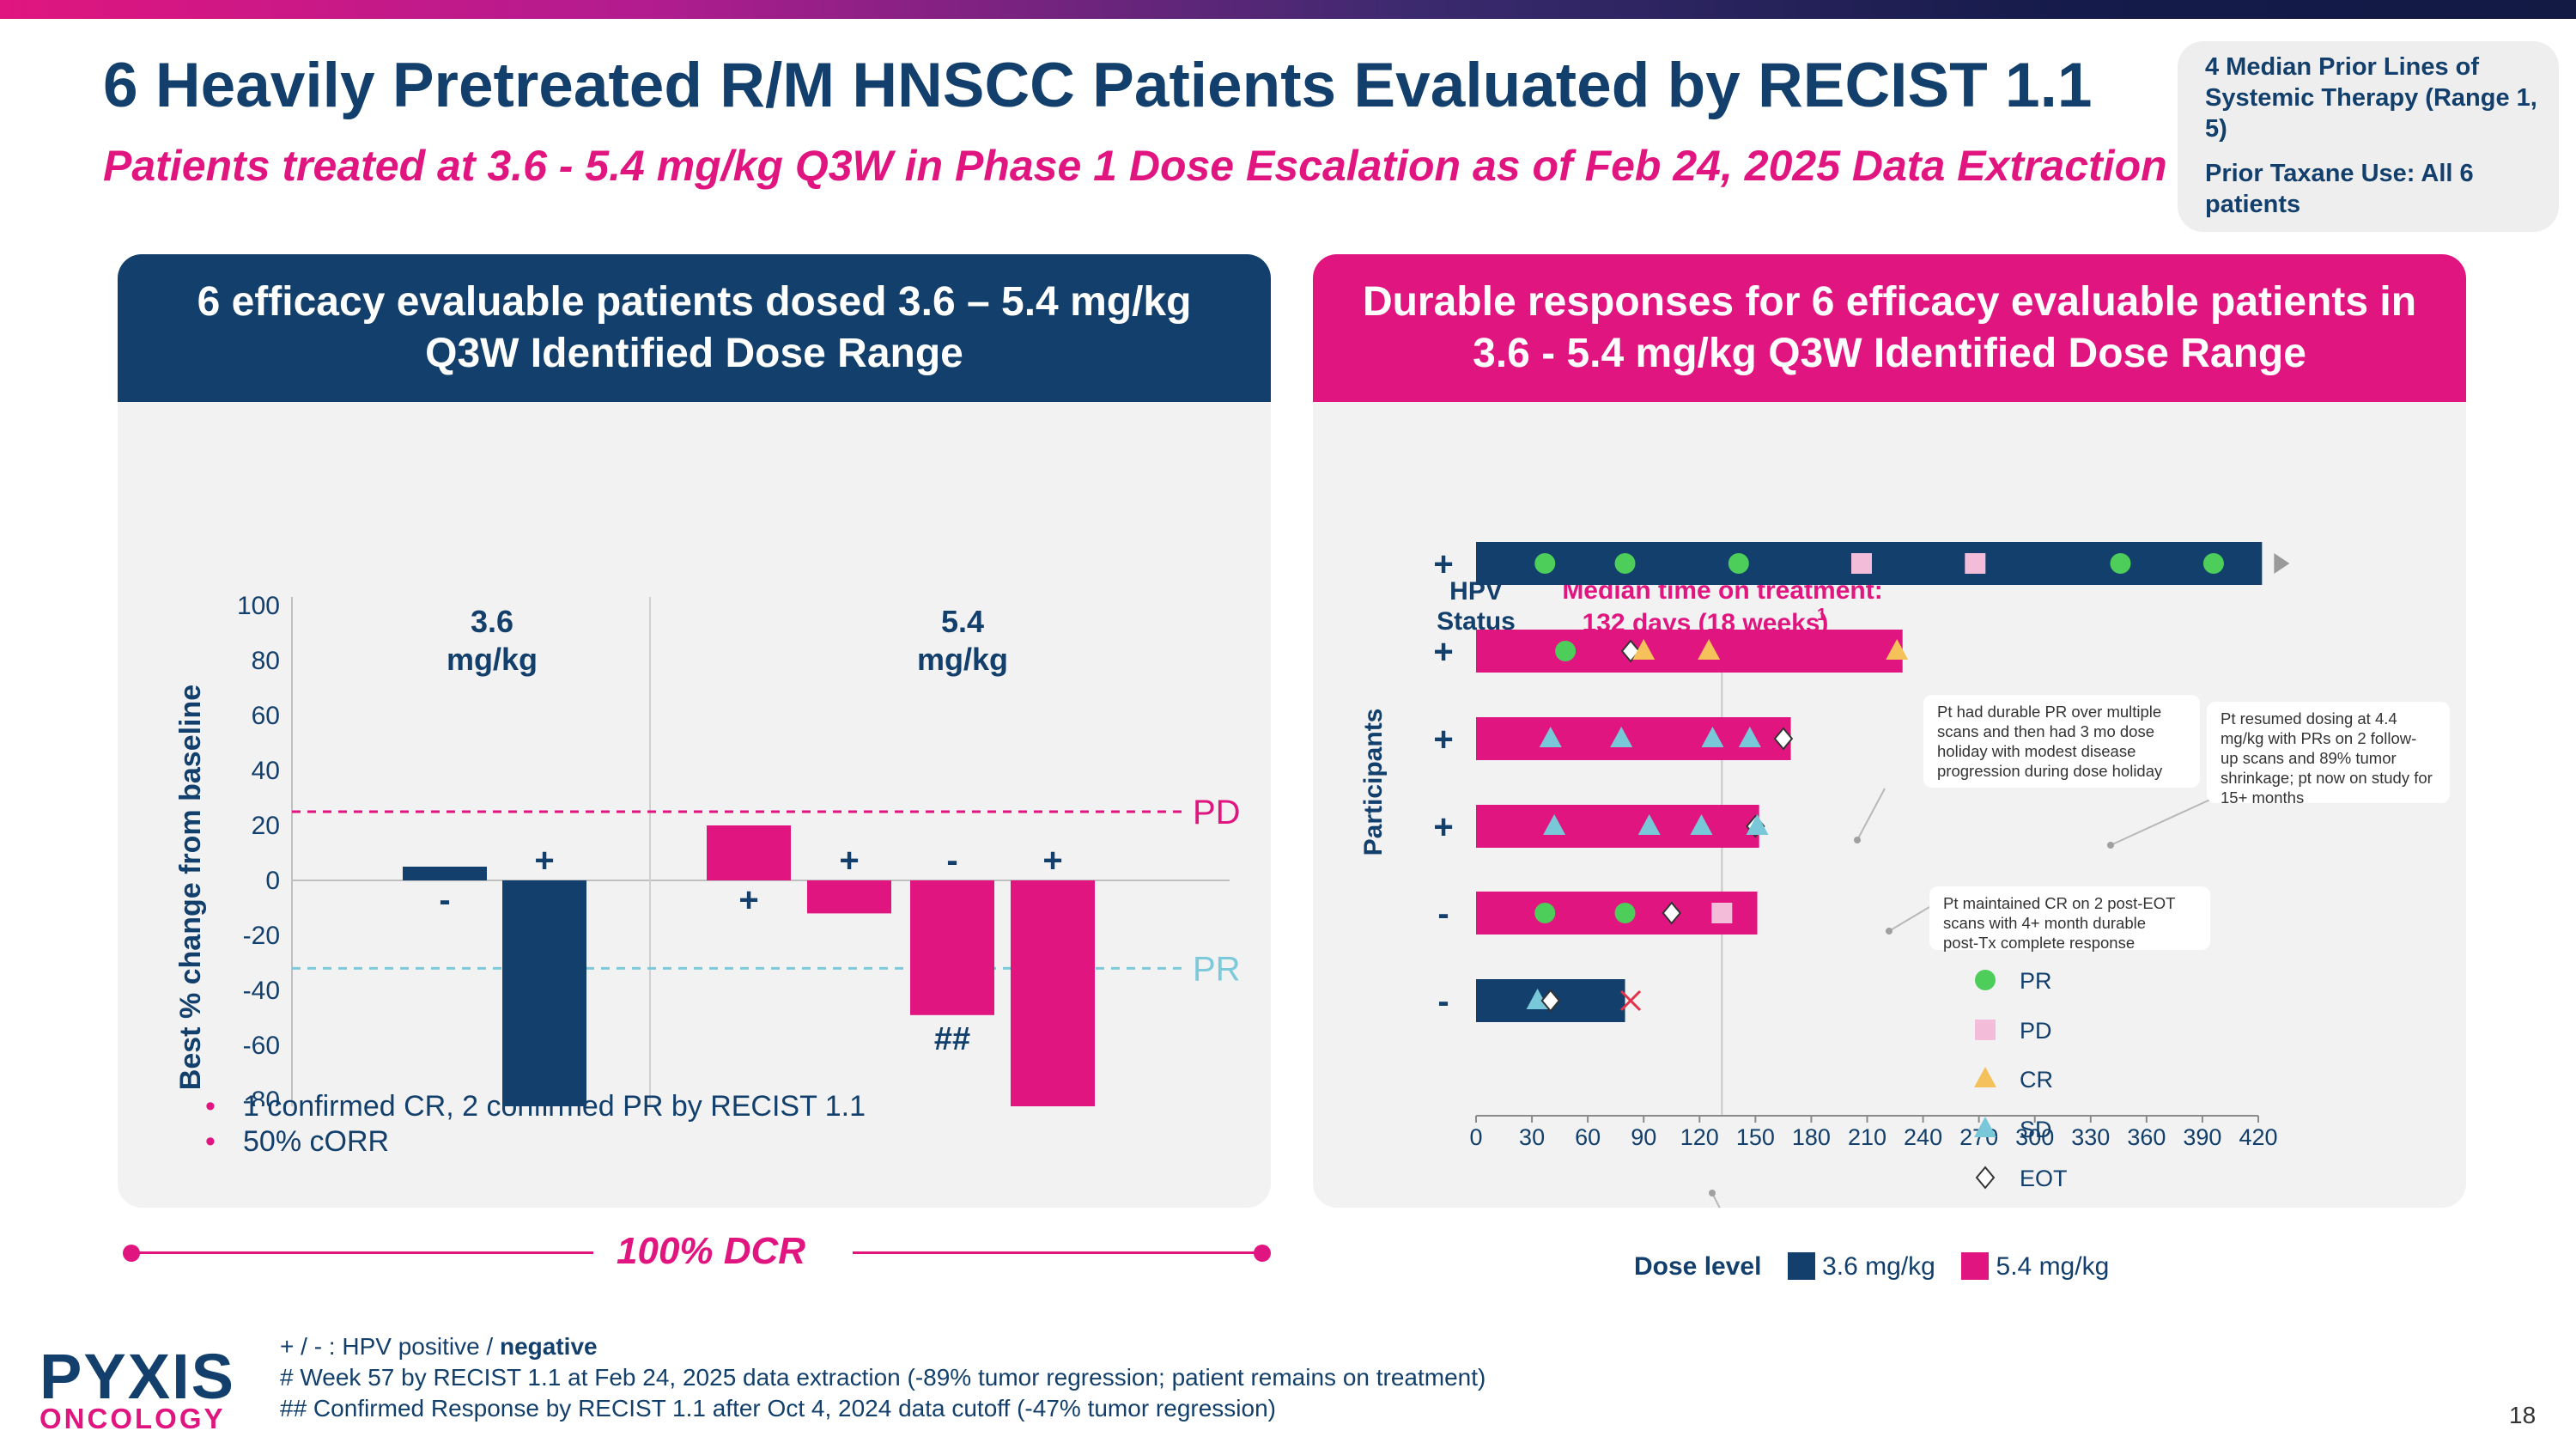 The image size is (2576, 1449). Describe the element at coordinates (1909, 919) in the screenshot. I see `callout-maintained-cr-leader` at that location.